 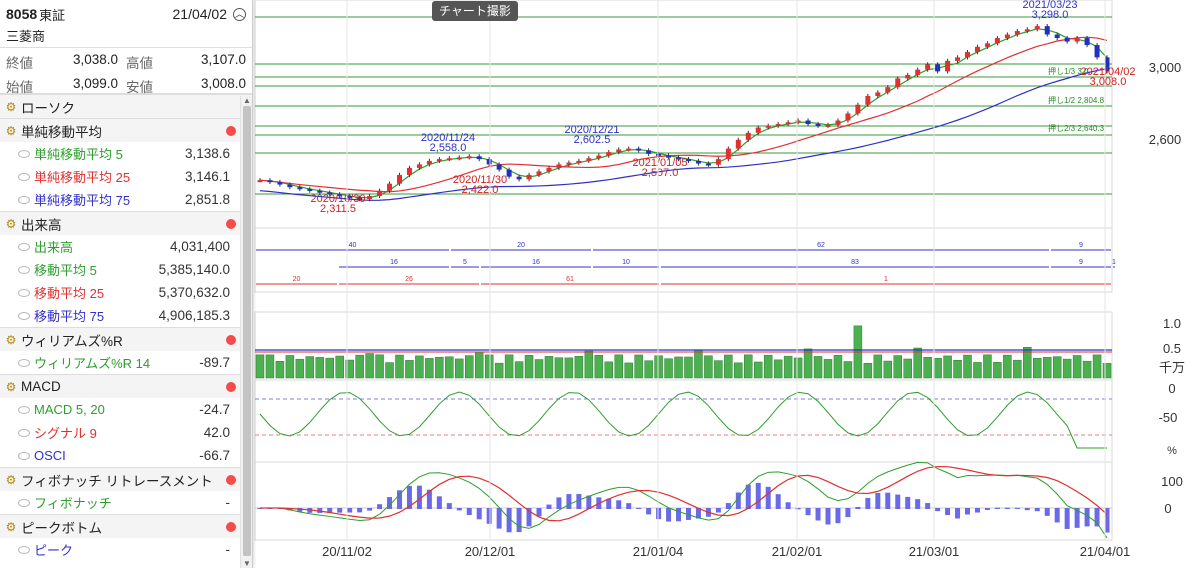 What do you see at coordinates (19, 87) in the screenshot?
I see `open-label: 始値` at bounding box center [19, 87].